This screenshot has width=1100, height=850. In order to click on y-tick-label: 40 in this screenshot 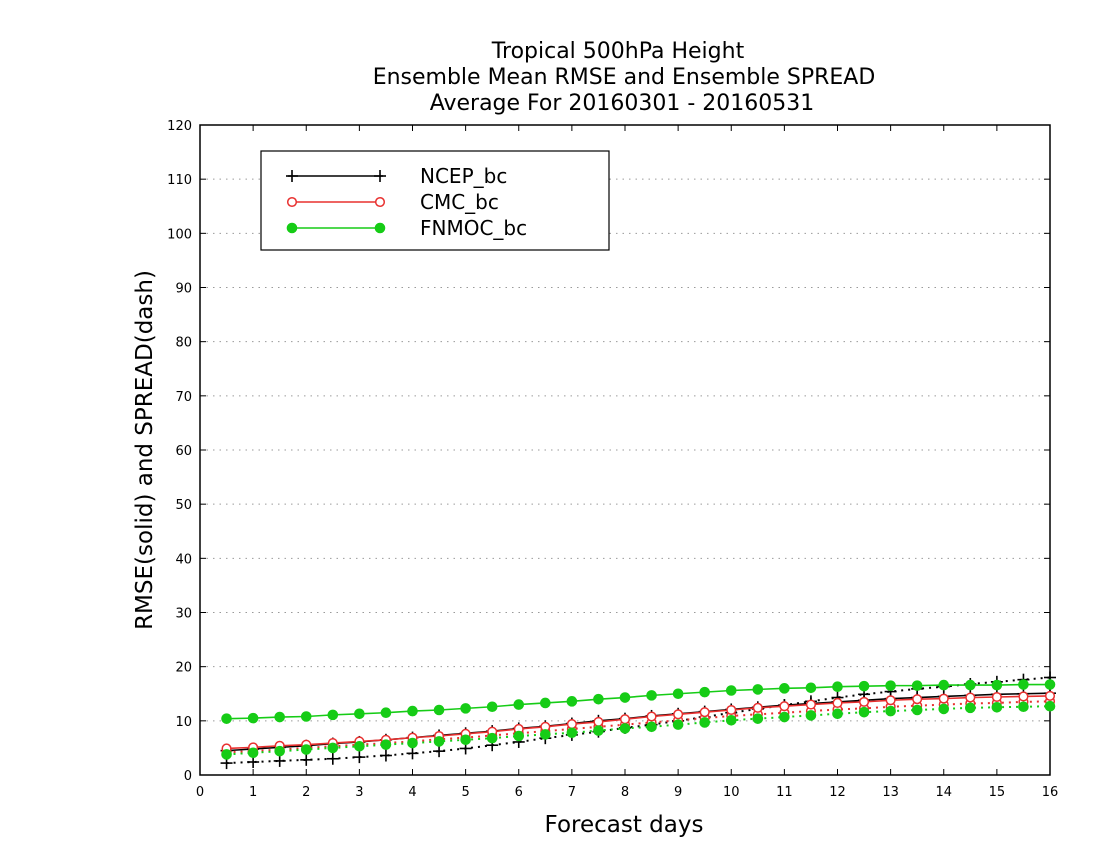, I will do `click(183, 559)`.